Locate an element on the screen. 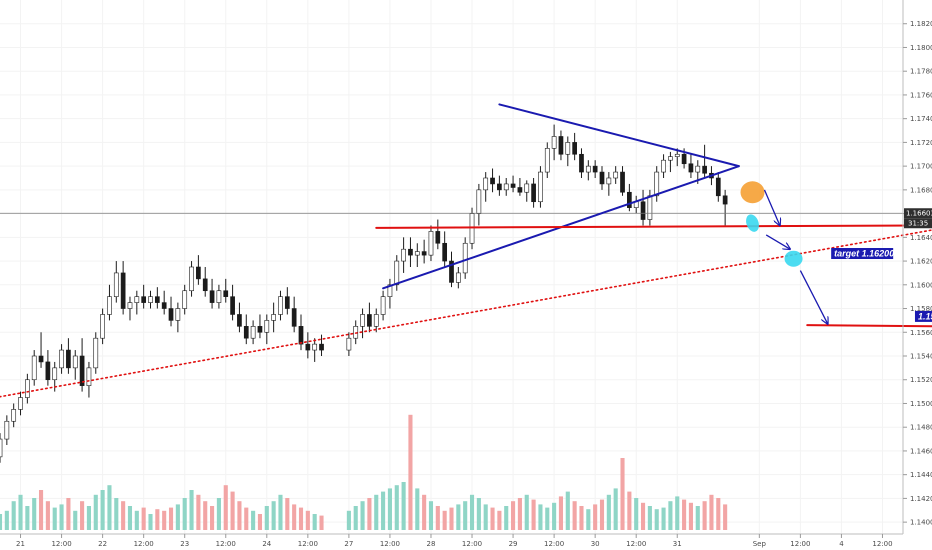 The width and height of the screenshot is (932, 550). y-tick-label: 1.17200 is located at coordinates (921, 143).